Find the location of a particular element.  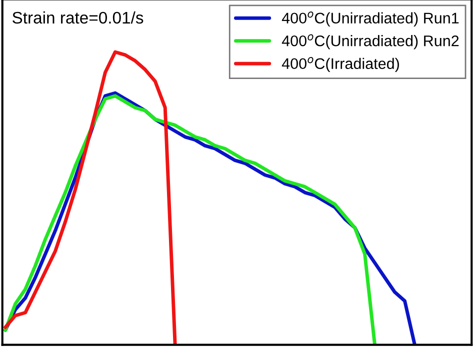

legend-label: 400$^{o}$C(Unirradiated) Run1 is located at coordinates (370, 19).